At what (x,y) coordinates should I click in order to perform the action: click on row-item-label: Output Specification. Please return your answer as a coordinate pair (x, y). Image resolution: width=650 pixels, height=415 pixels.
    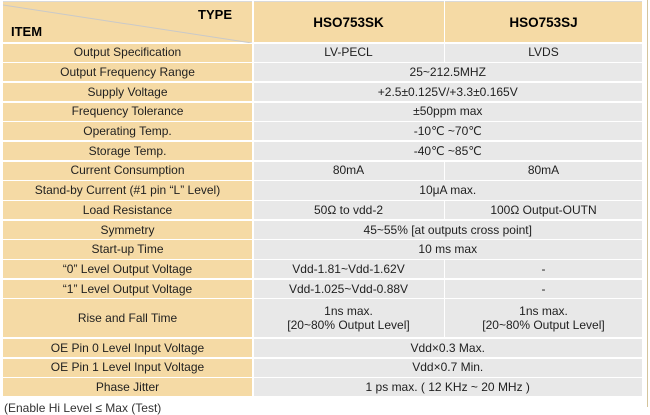
    Looking at the image, I should click on (127, 52).